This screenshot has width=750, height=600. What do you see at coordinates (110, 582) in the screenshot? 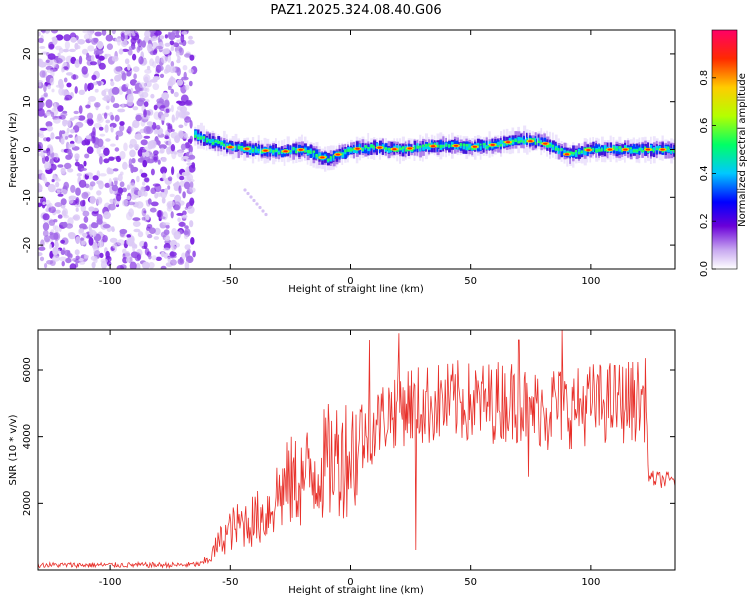
I see `x-tick-label: -100` at bounding box center [110, 582].